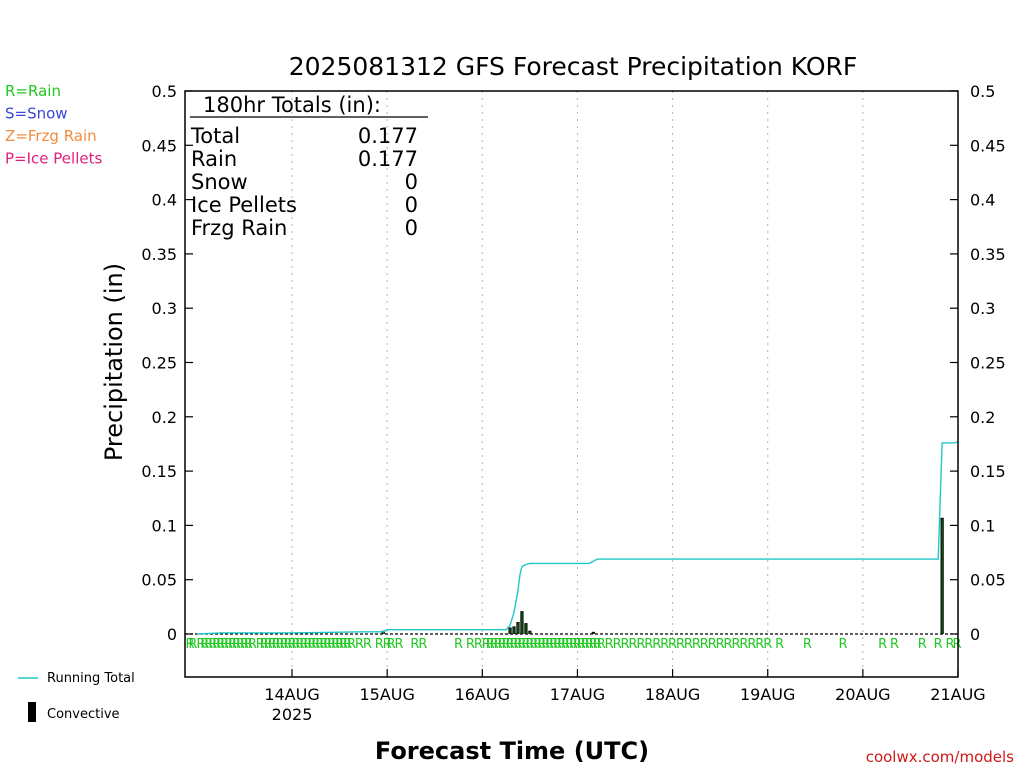  Describe the element at coordinates (215, 136) in the screenshot. I see `totals-row-label: Total` at that location.